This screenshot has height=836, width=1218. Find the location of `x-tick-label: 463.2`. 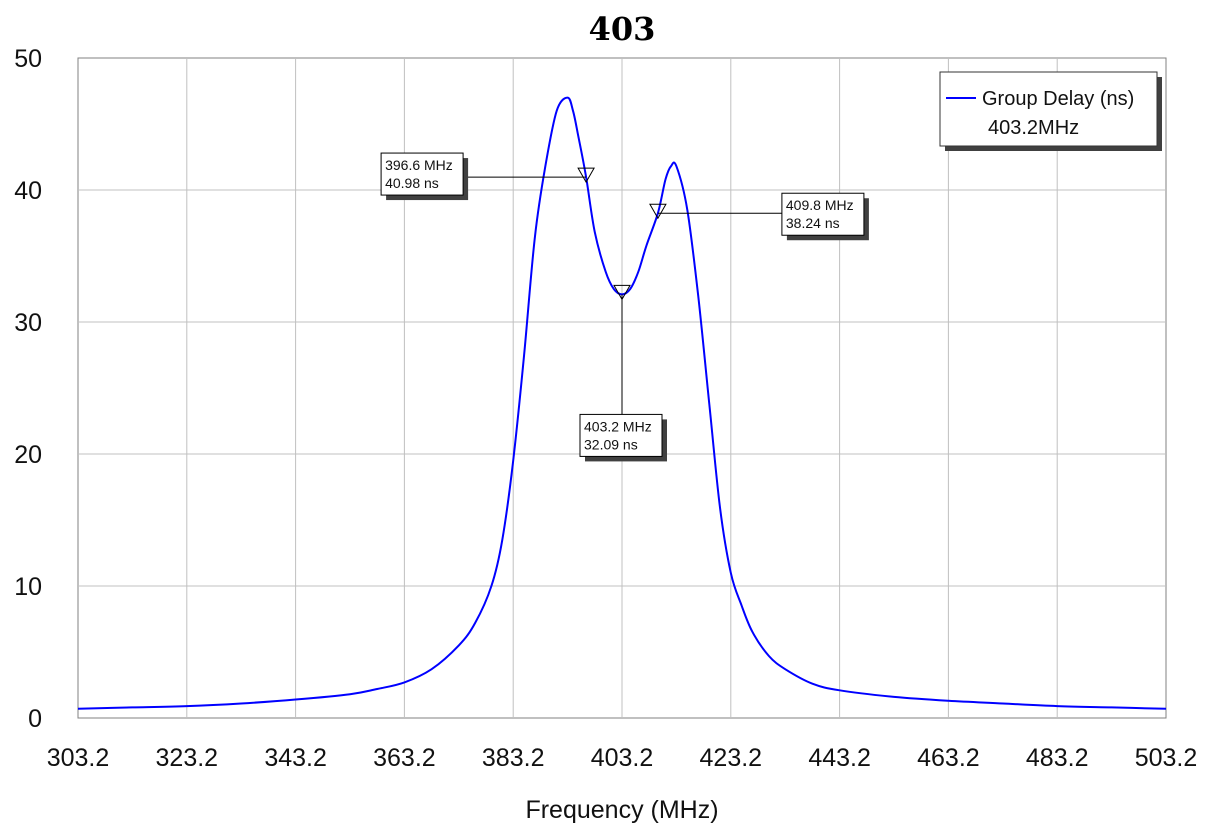

x-tick-label: 463.2 is located at coordinates (948, 758).